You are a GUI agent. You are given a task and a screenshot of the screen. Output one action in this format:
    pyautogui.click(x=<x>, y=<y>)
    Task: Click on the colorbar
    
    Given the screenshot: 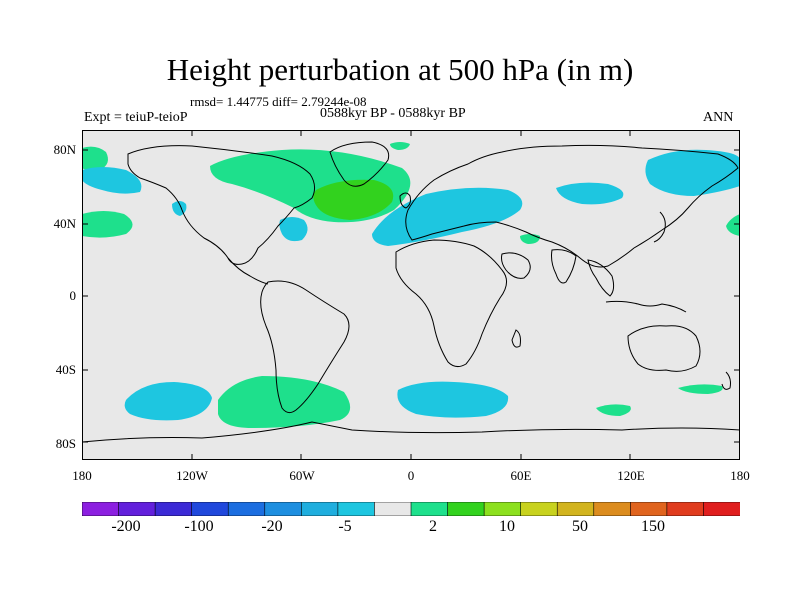 What is the action you would take?
    pyautogui.click(x=411, y=509)
    